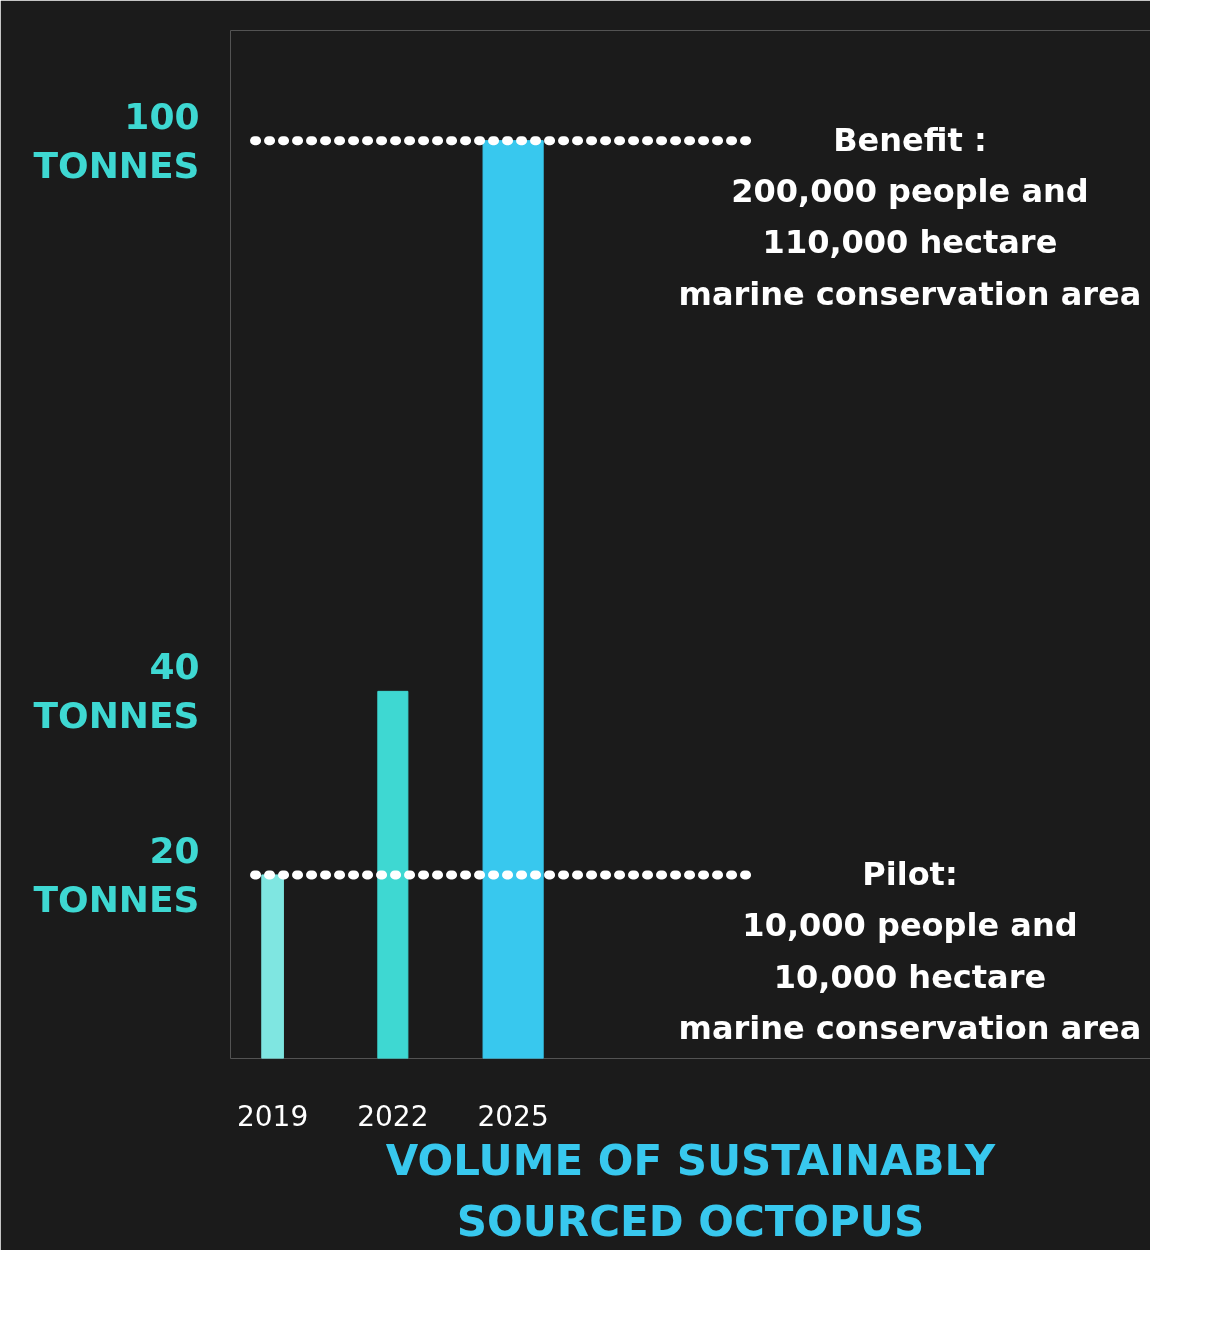 The width and height of the screenshot is (1216, 1319). I want to click on bar, so click(393, 874).